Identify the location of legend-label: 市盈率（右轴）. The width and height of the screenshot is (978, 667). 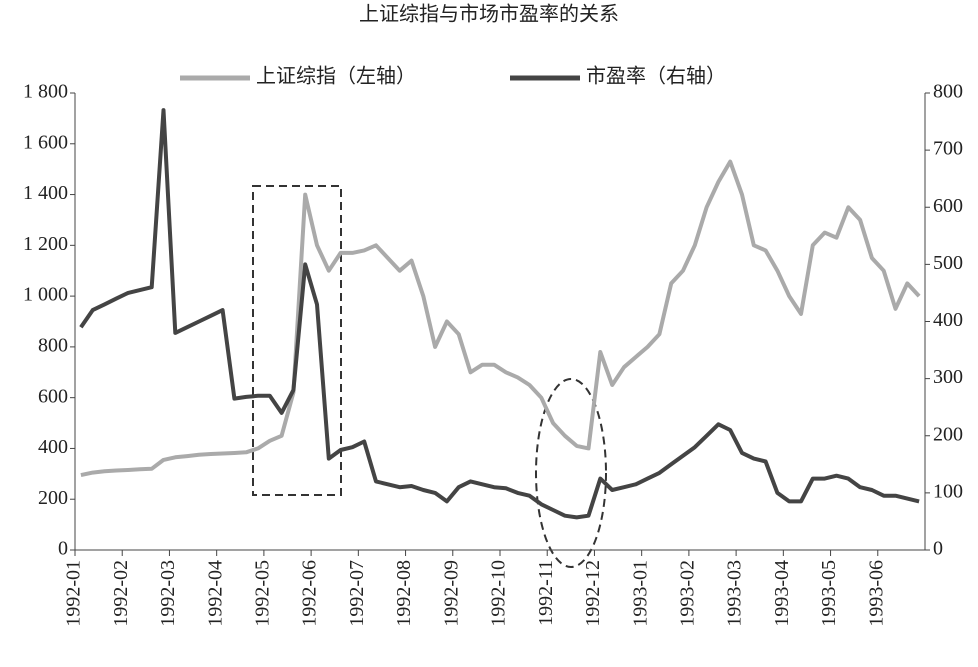
(656, 76).